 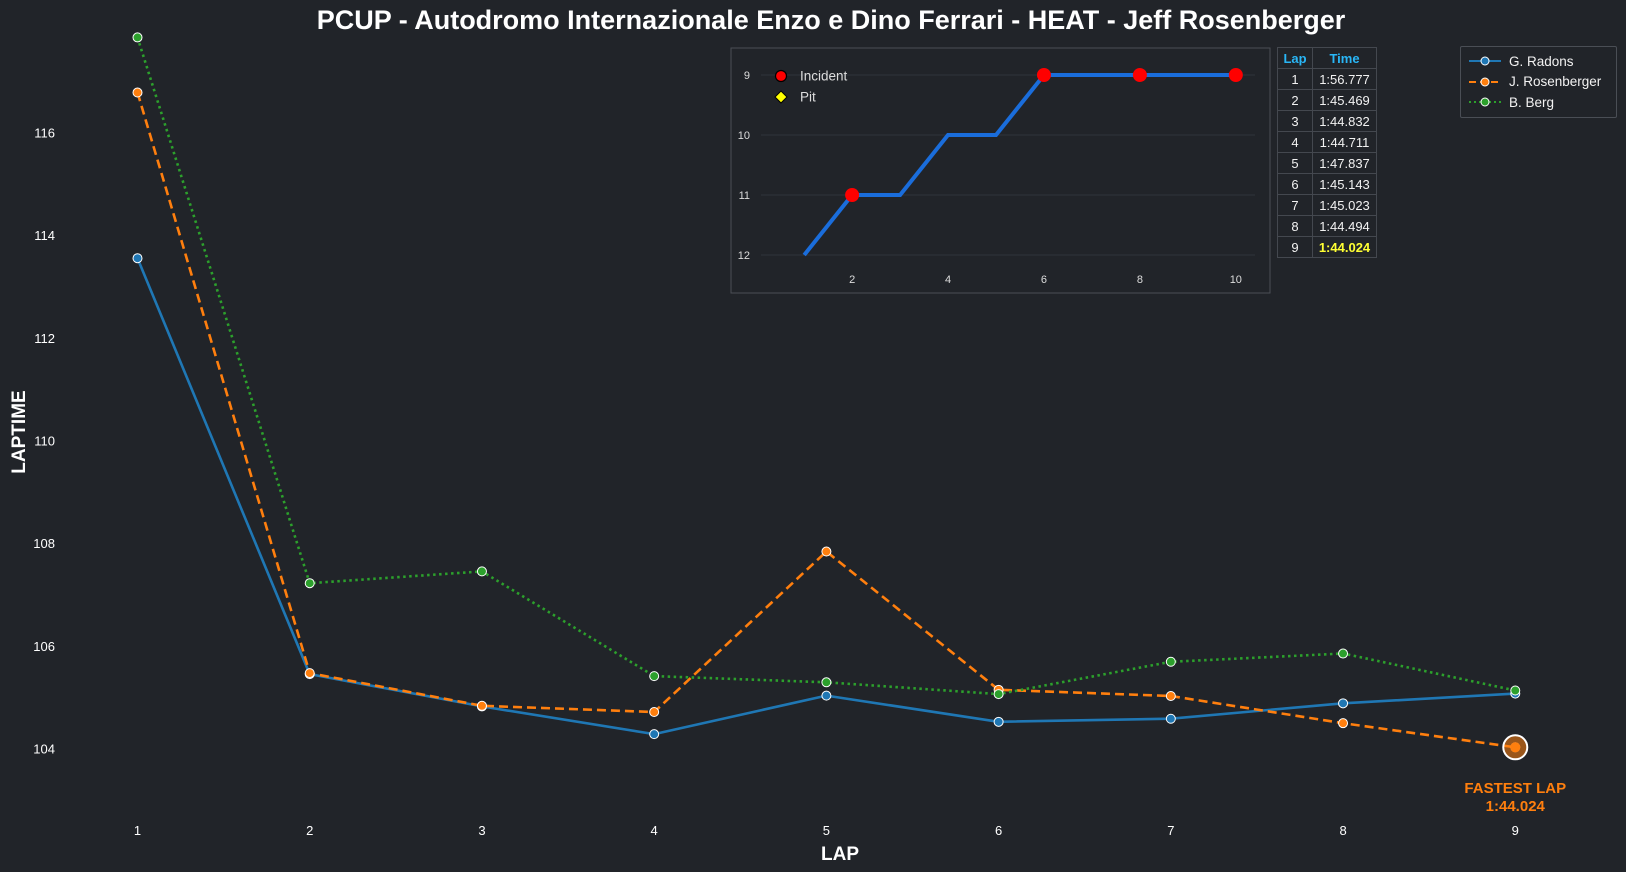 I want to click on position-line, so click(x=1019, y=165).